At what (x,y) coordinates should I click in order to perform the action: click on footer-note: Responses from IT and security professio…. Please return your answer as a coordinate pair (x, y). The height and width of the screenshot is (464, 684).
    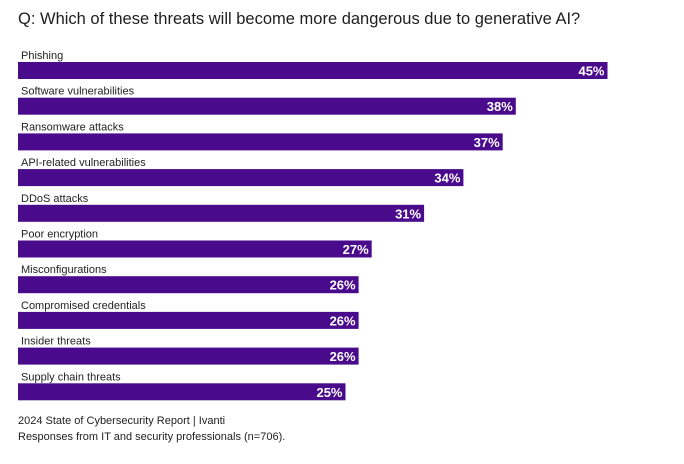
    Looking at the image, I should click on (152, 437).